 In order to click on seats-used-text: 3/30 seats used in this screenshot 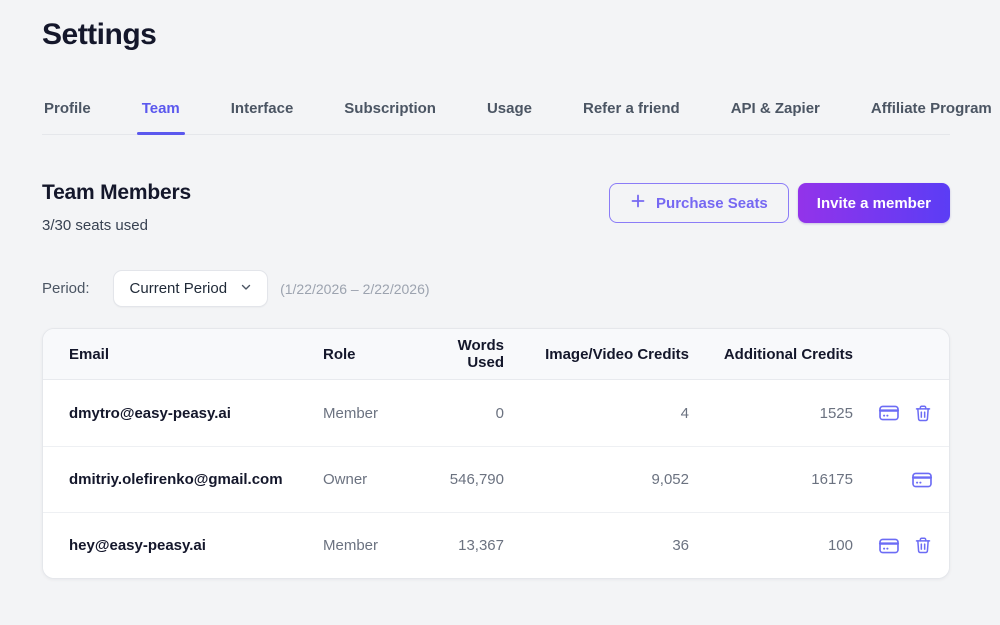, I will do `click(95, 225)`.